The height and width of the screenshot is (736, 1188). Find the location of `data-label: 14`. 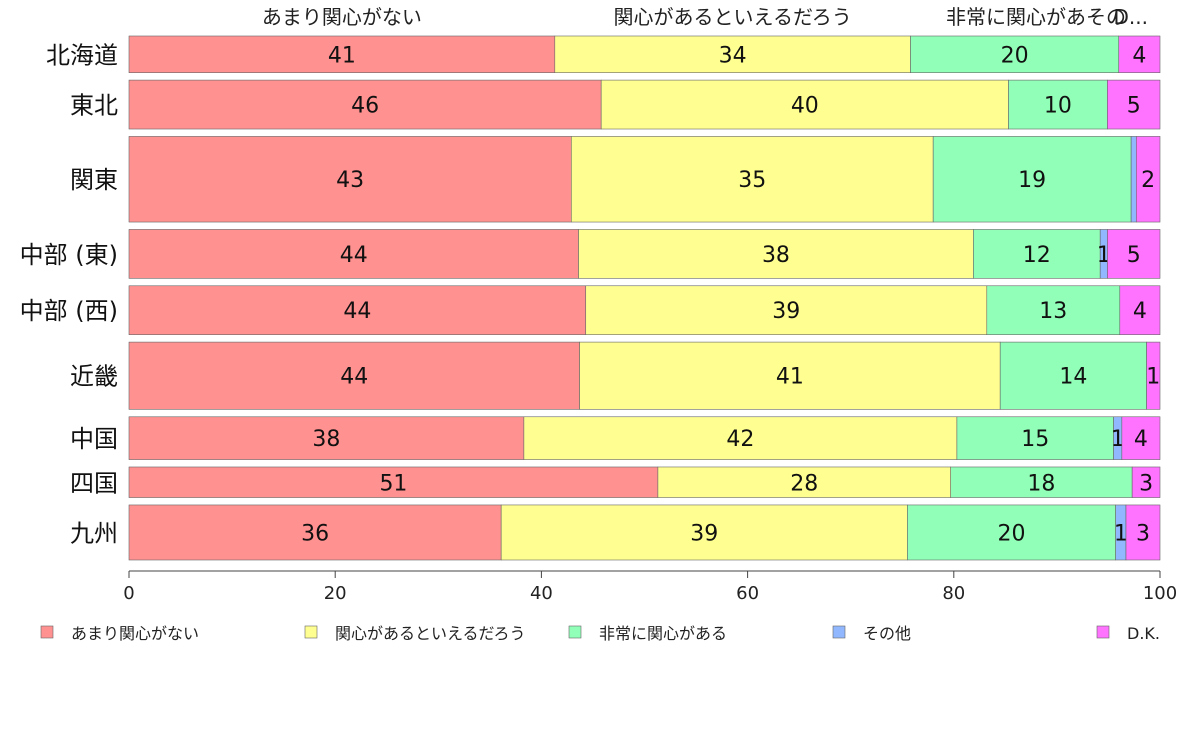

data-label: 14 is located at coordinates (1073, 377).